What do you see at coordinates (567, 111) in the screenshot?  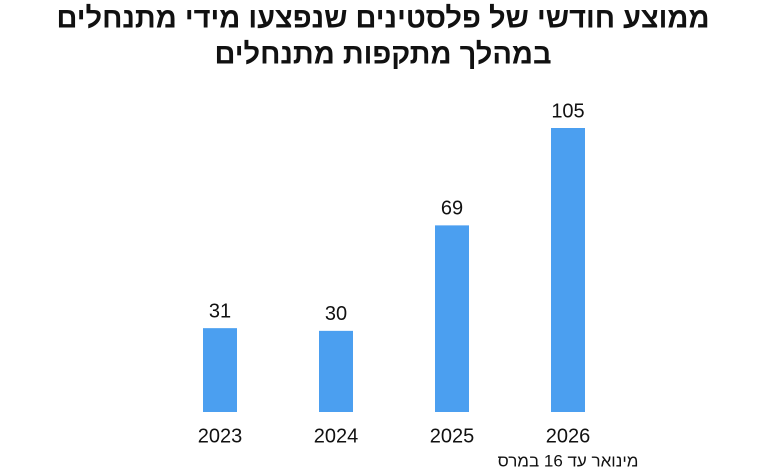 I see `value-label: 105` at bounding box center [567, 111].